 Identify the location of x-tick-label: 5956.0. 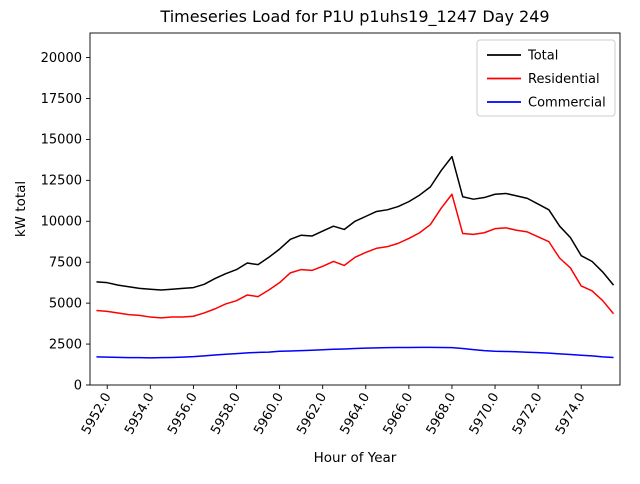
(183, 414).